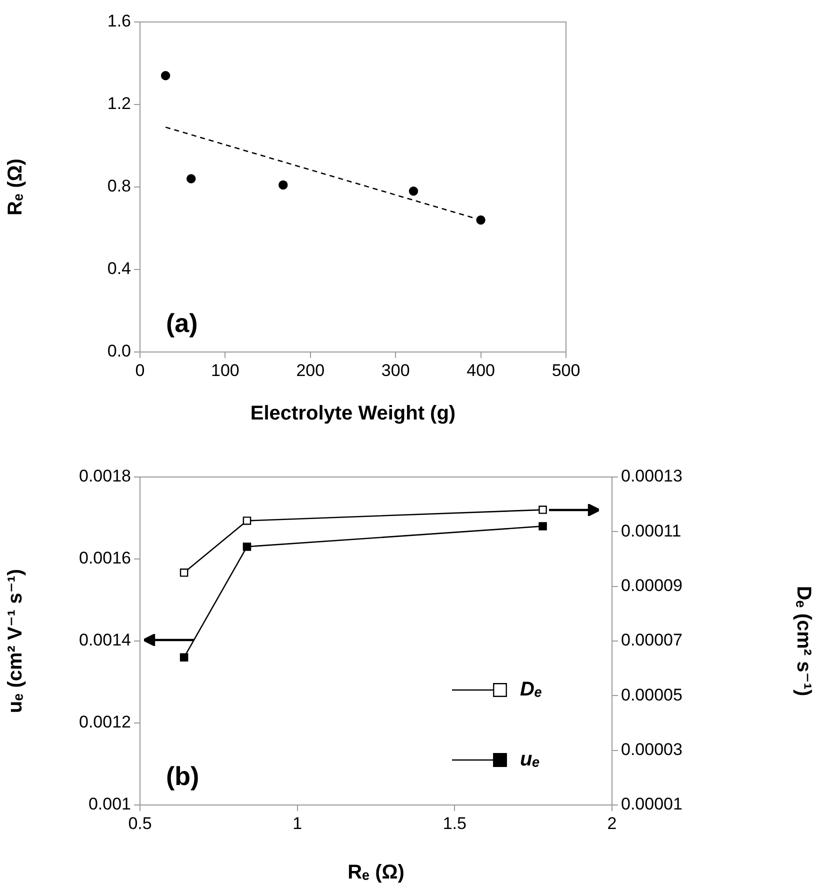  What do you see at coordinates (119, 21) in the screenshot?
I see `y-tick-label: 1.6` at bounding box center [119, 21].